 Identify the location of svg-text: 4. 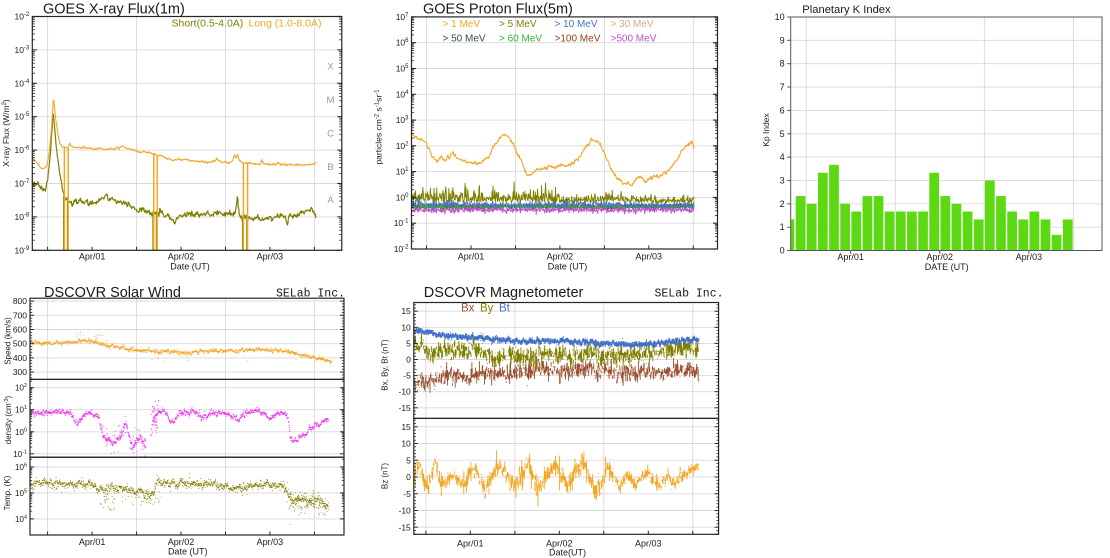
(782, 157).